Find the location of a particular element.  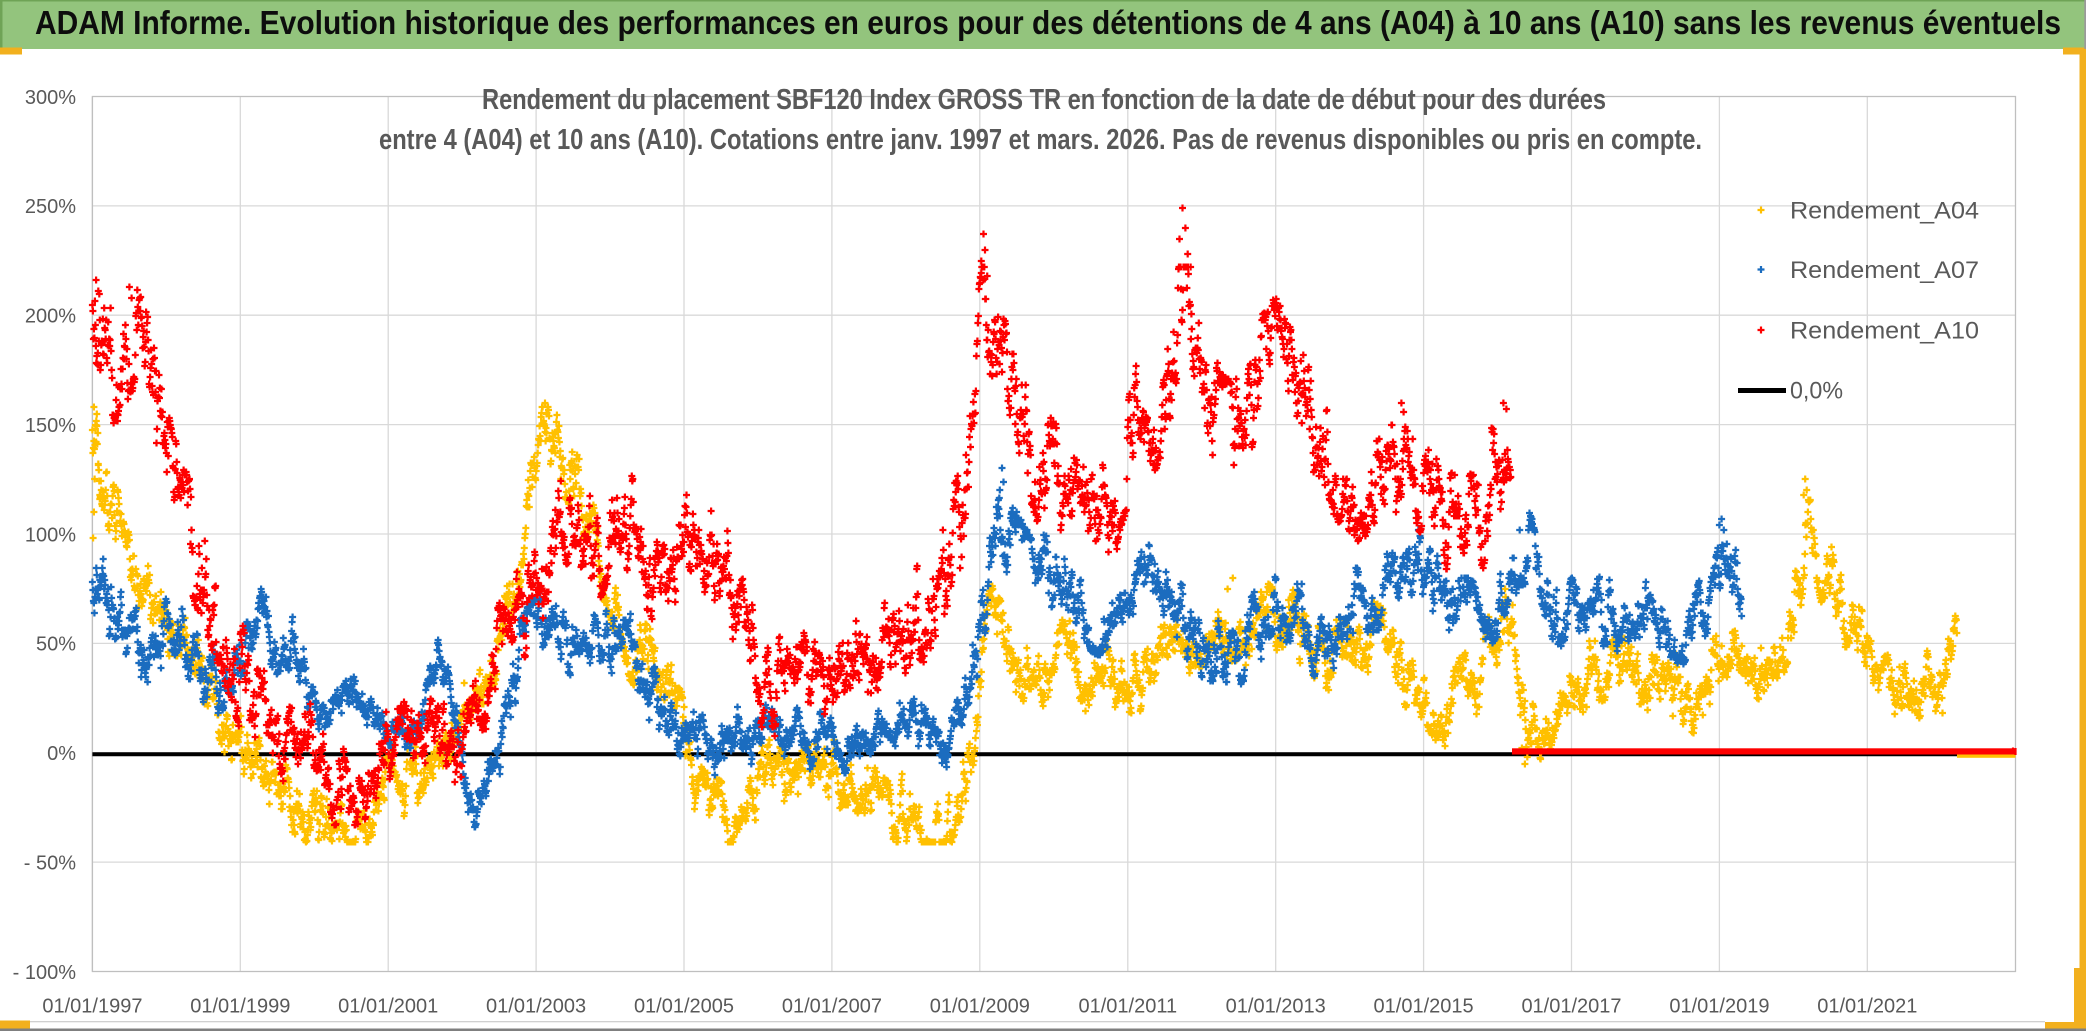

svg-text: 01/01/2013 is located at coordinates (1276, 1007).